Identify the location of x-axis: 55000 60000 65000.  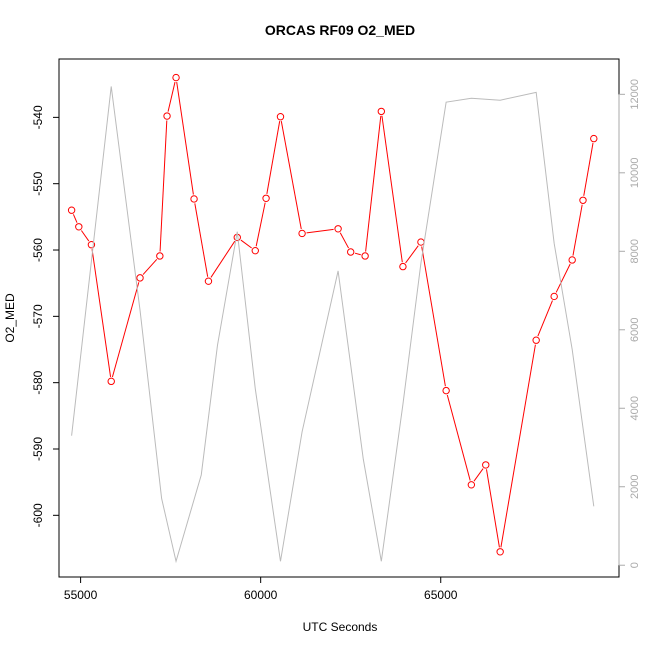
(261, 589).